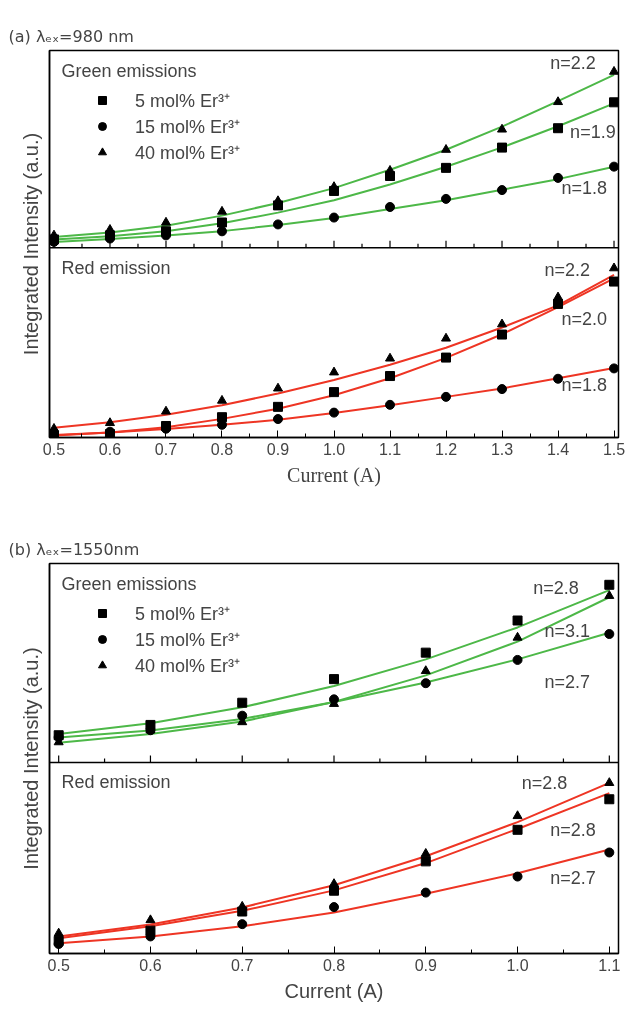 This screenshot has width=636, height=1029. Describe the element at coordinates (593, 131) in the screenshot. I see `annotation: n=1.9` at that location.